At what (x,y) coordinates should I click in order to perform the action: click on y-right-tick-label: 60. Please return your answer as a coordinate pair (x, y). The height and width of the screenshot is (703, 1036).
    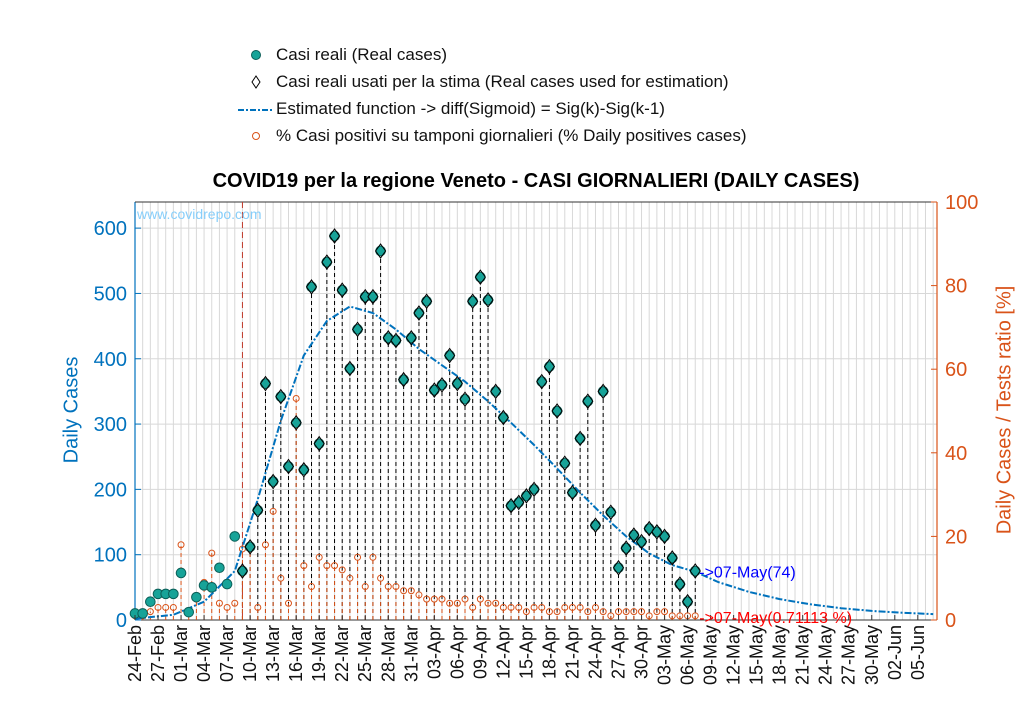
    Looking at the image, I should click on (956, 370).